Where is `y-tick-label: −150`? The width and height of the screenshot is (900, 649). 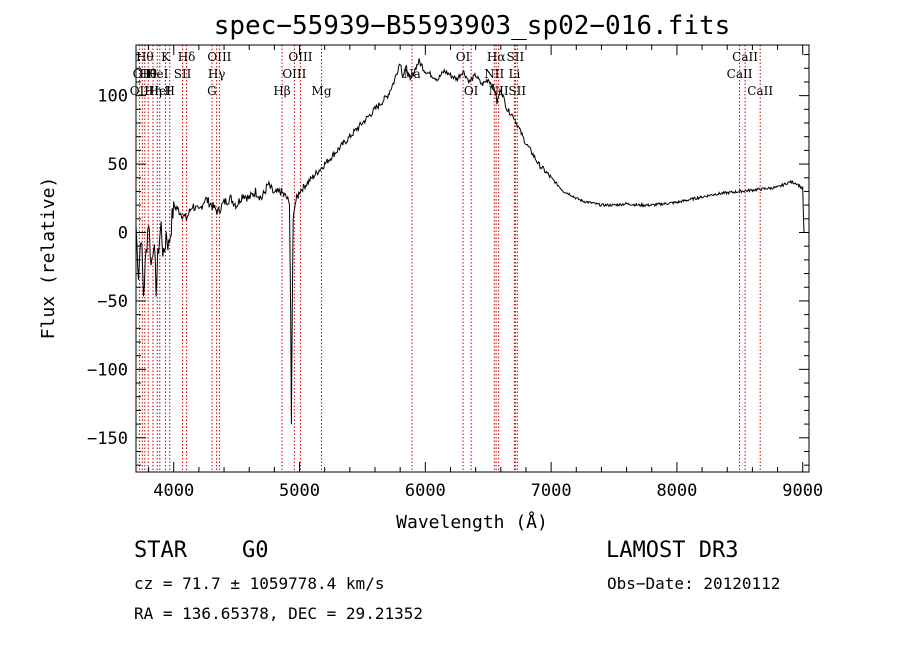
y-tick-label: −150 is located at coordinates (107, 439).